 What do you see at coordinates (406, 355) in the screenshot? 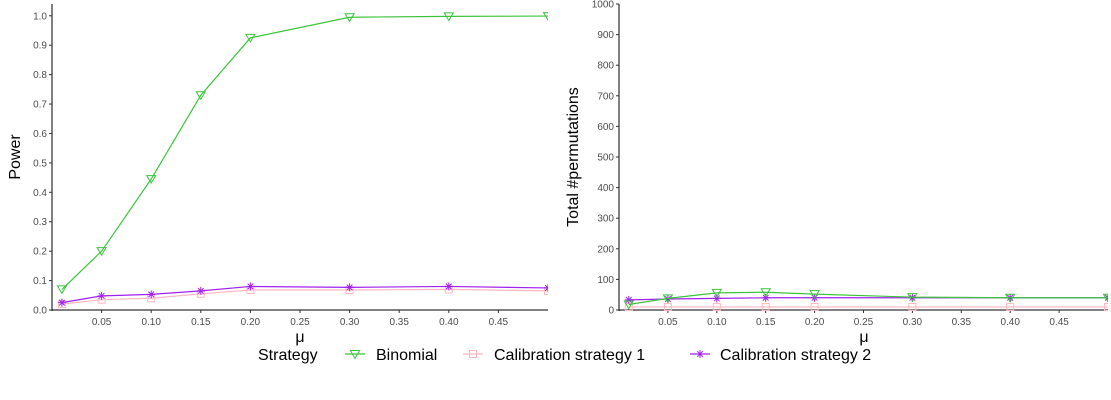
I see `legend-binomial-label: Binomial` at bounding box center [406, 355].